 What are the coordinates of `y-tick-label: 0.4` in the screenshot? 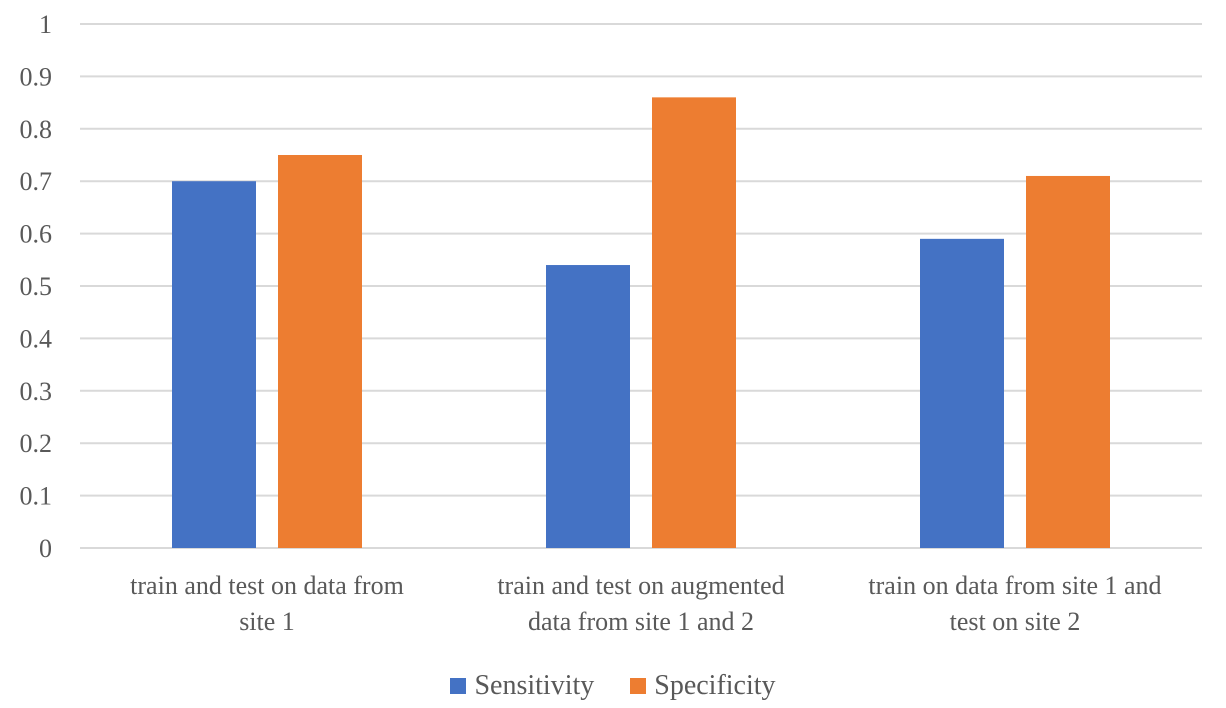 It's located at (36, 338).